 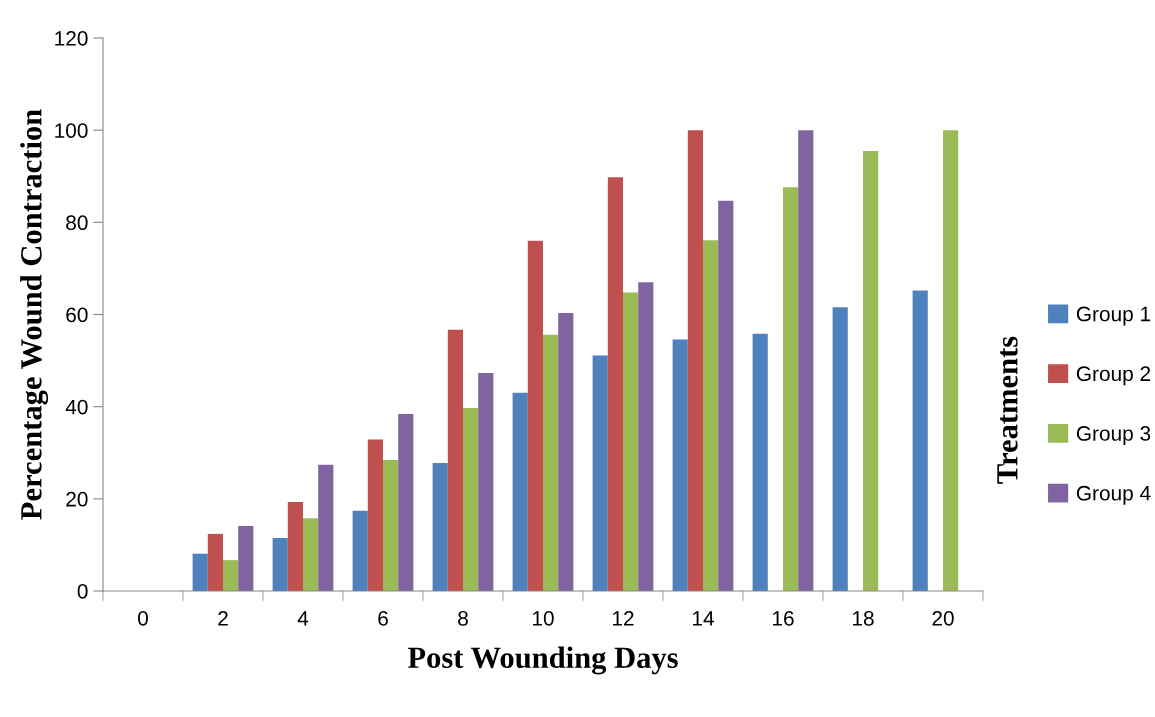 I want to click on x-tick-label: 20, so click(x=943, y=618).